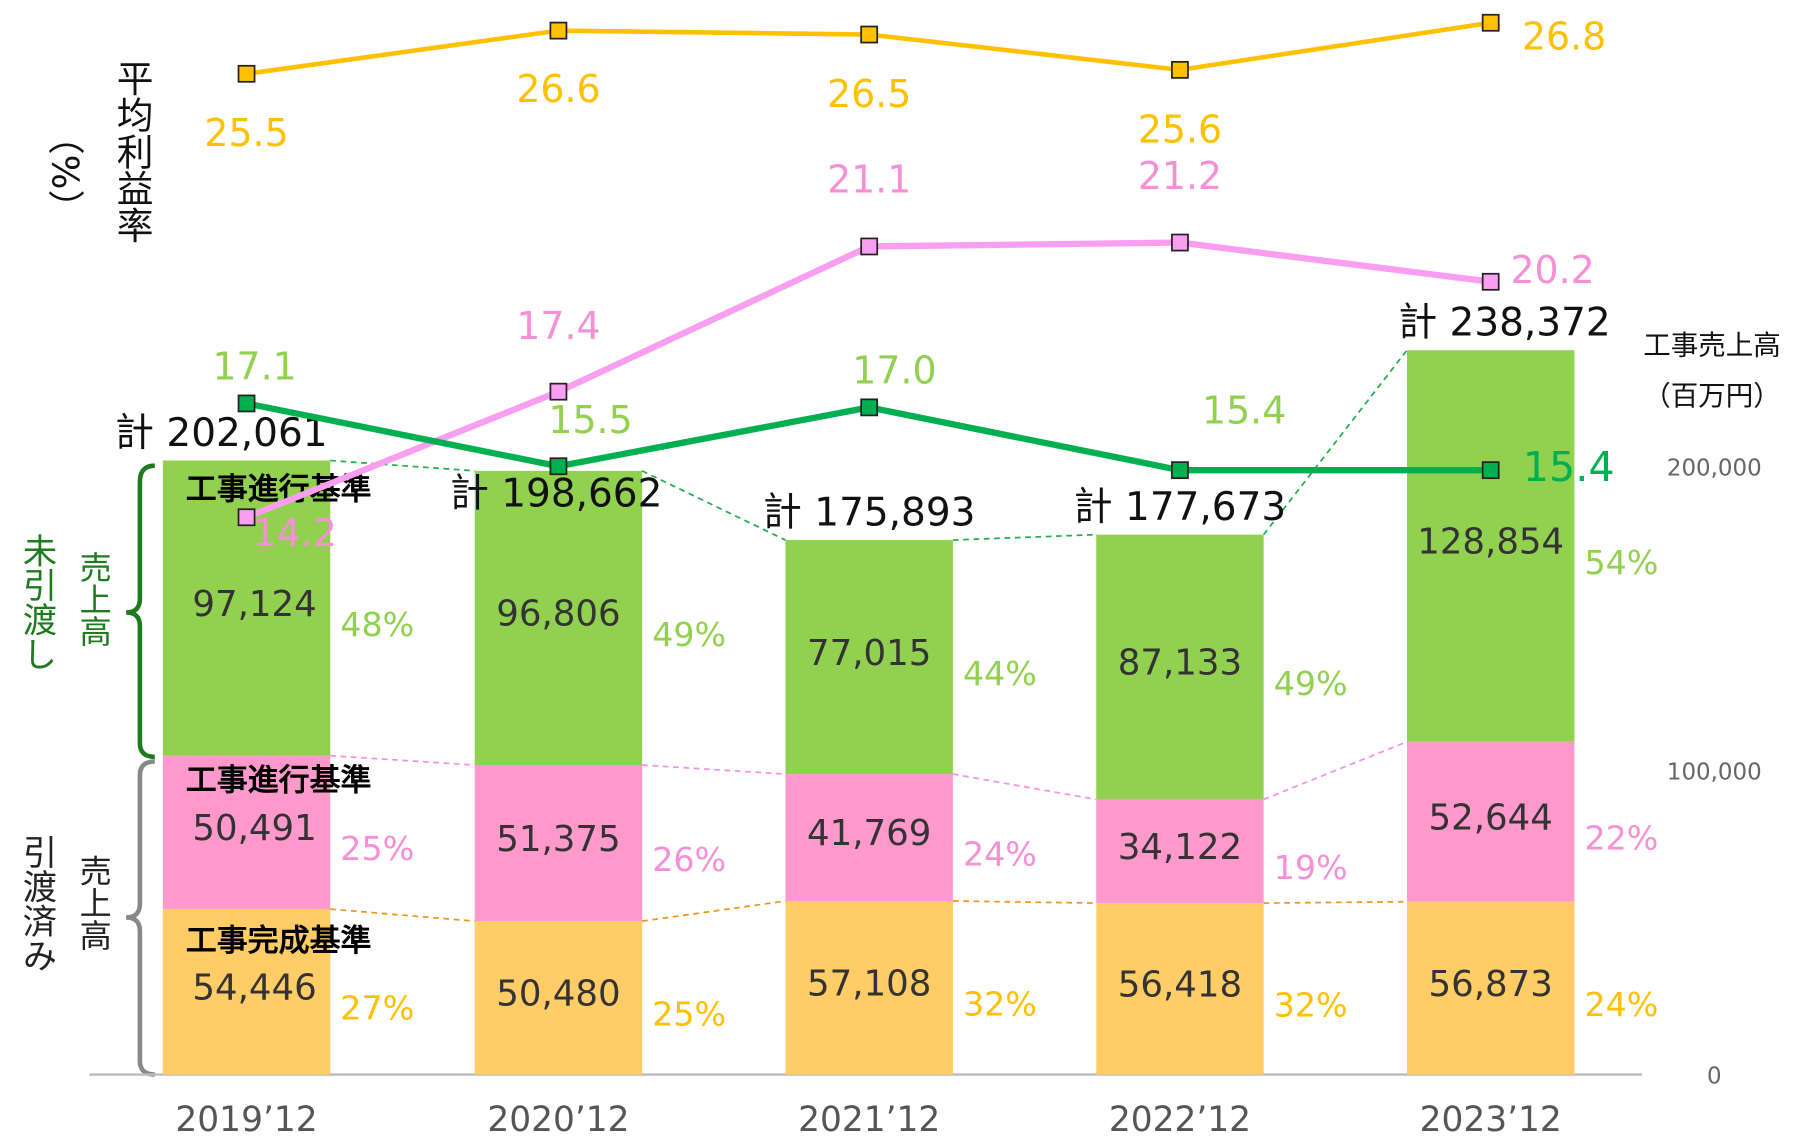 This screenshot has width=1798, height=1140. I want to click on y-axis-unit: （百万円）, so click(1712, 396).